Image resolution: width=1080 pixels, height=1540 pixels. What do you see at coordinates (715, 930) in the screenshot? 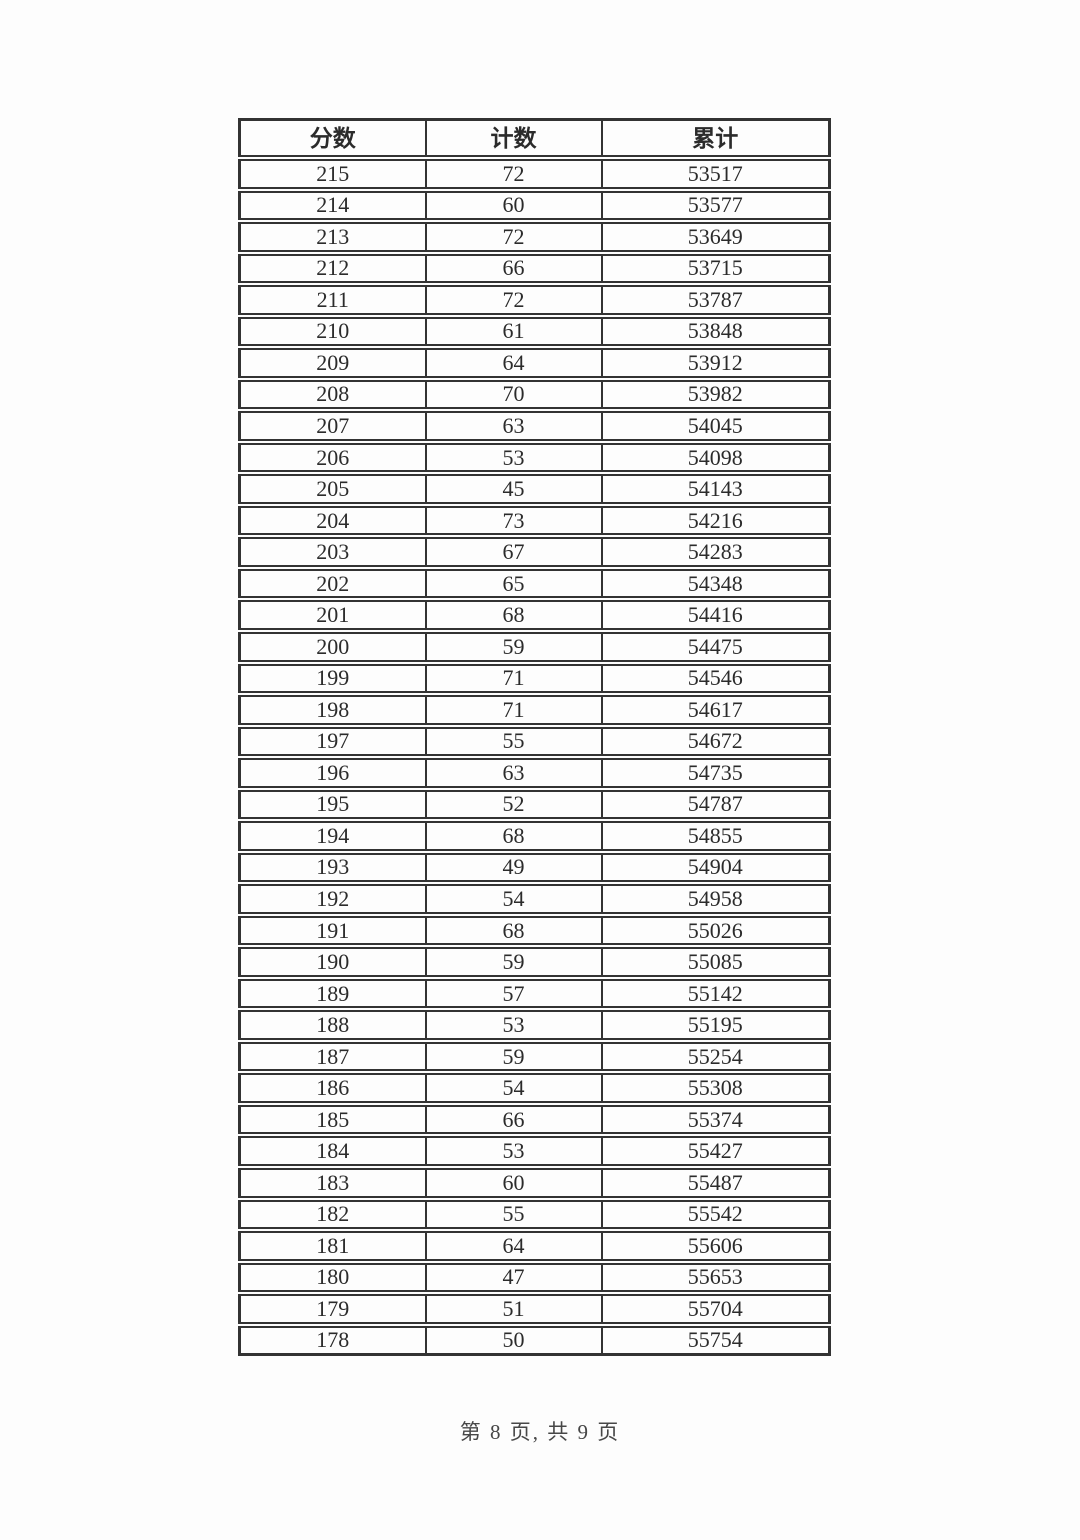
I see `cumulative-cell: 55026` at bounding box center [715, 930].